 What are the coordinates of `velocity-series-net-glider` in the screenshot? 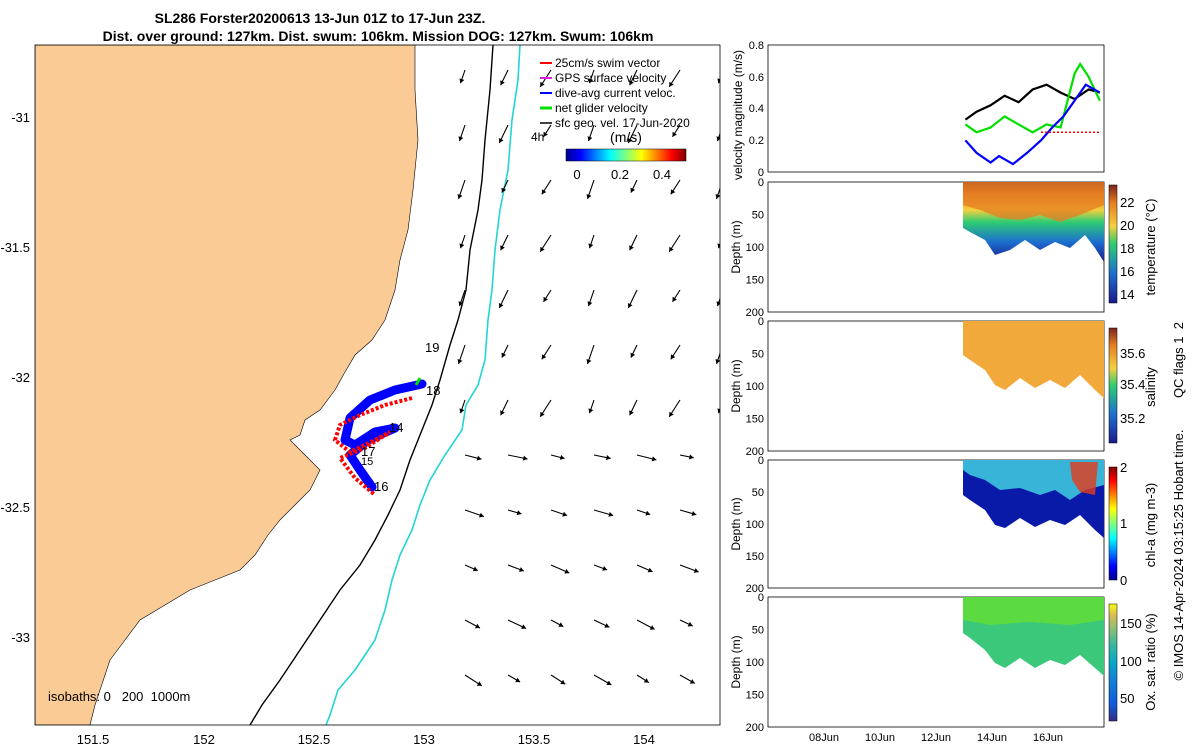 It's located at (1032, 97).